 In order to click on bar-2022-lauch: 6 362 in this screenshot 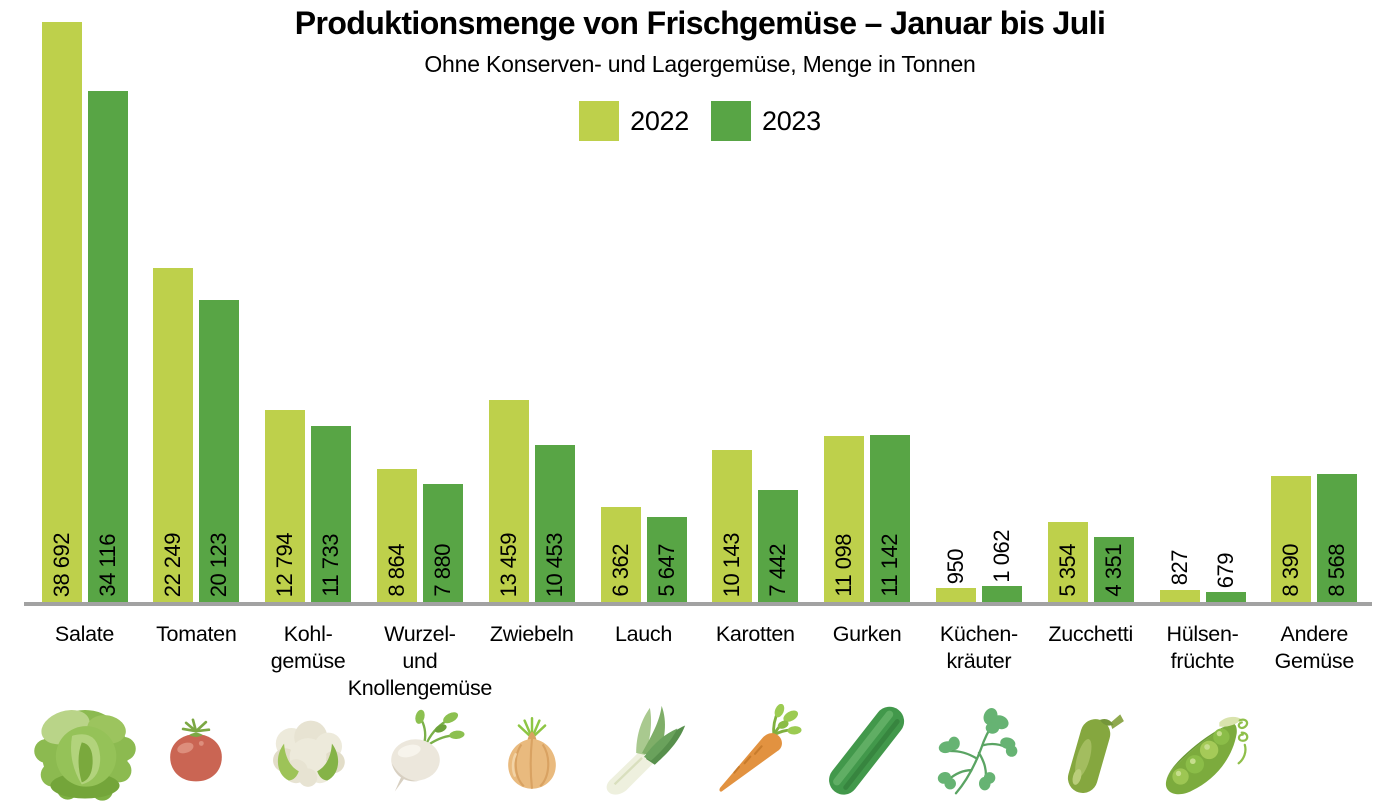, I will do `click(620, 554)`.